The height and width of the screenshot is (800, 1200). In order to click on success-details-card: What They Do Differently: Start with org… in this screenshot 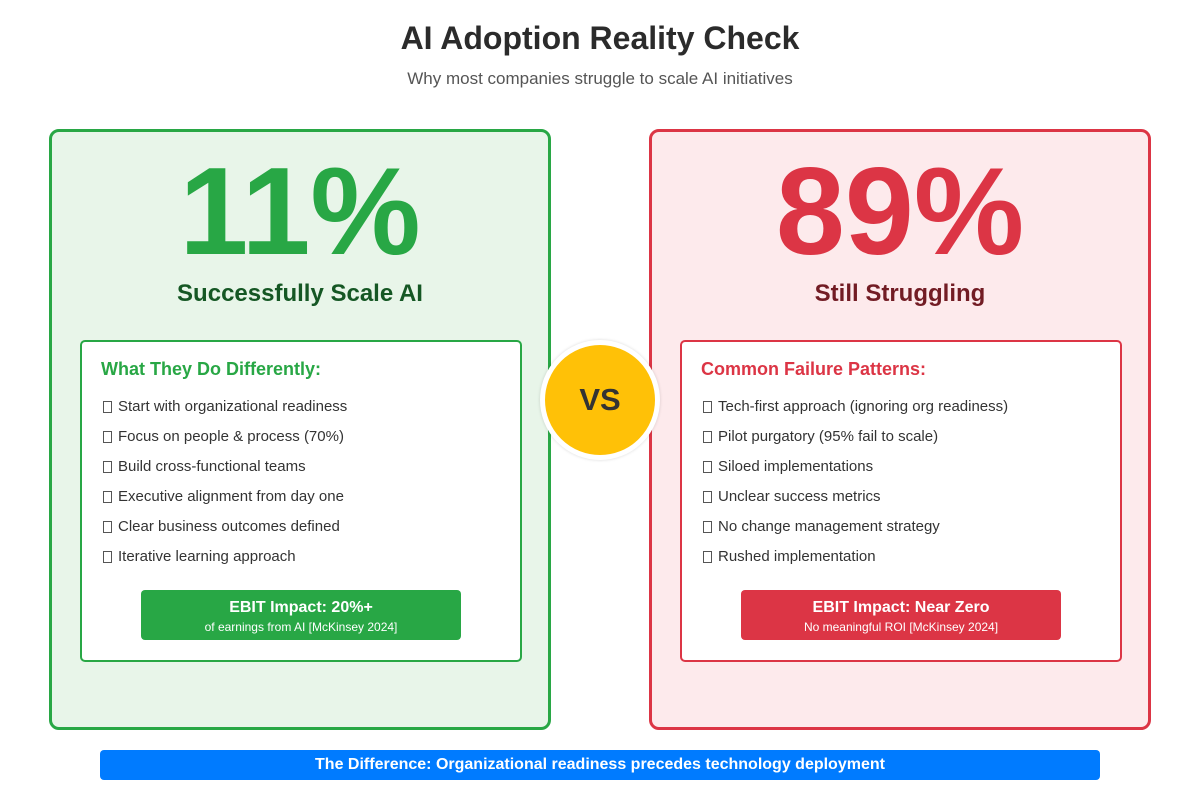, I will do `click(301, 501)`.